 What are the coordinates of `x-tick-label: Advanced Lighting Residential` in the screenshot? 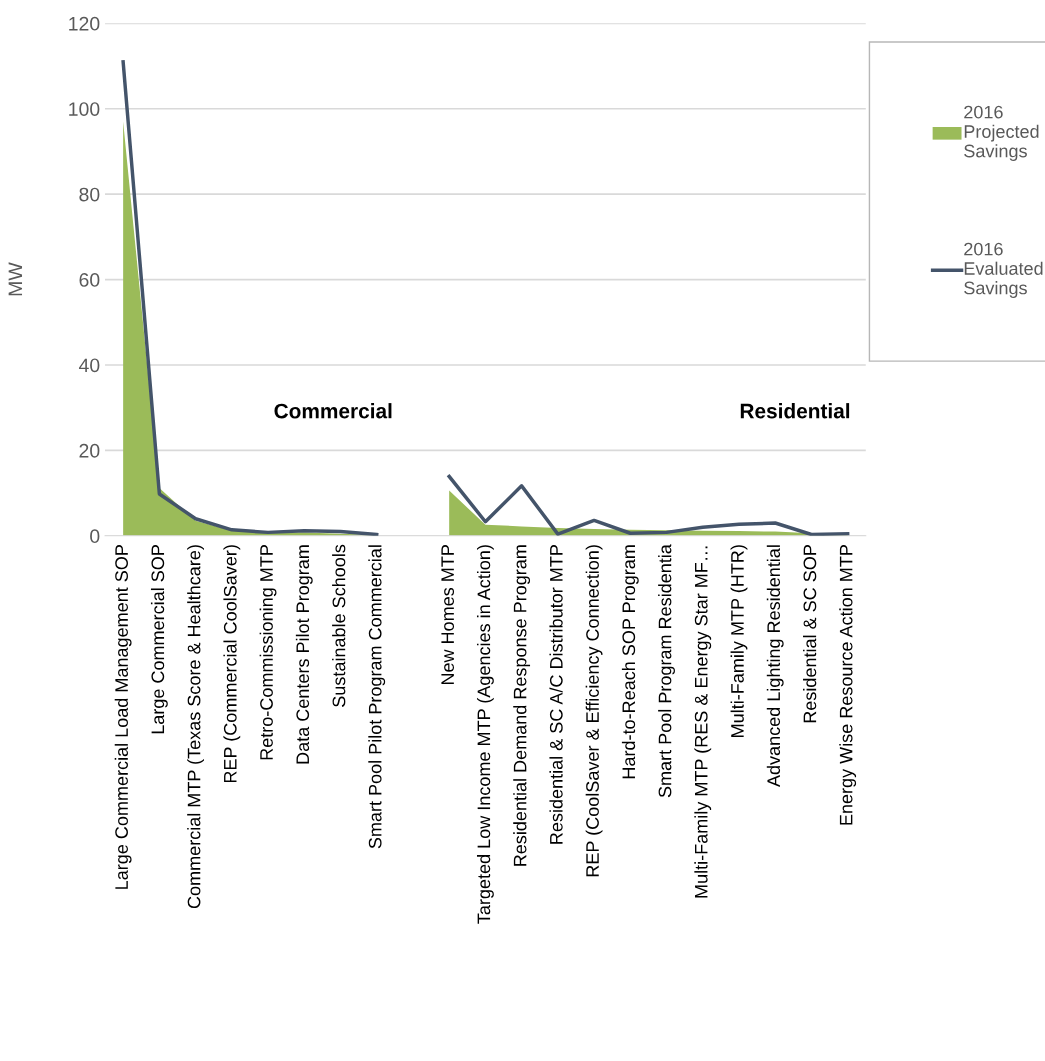 It's located at (775, 666).